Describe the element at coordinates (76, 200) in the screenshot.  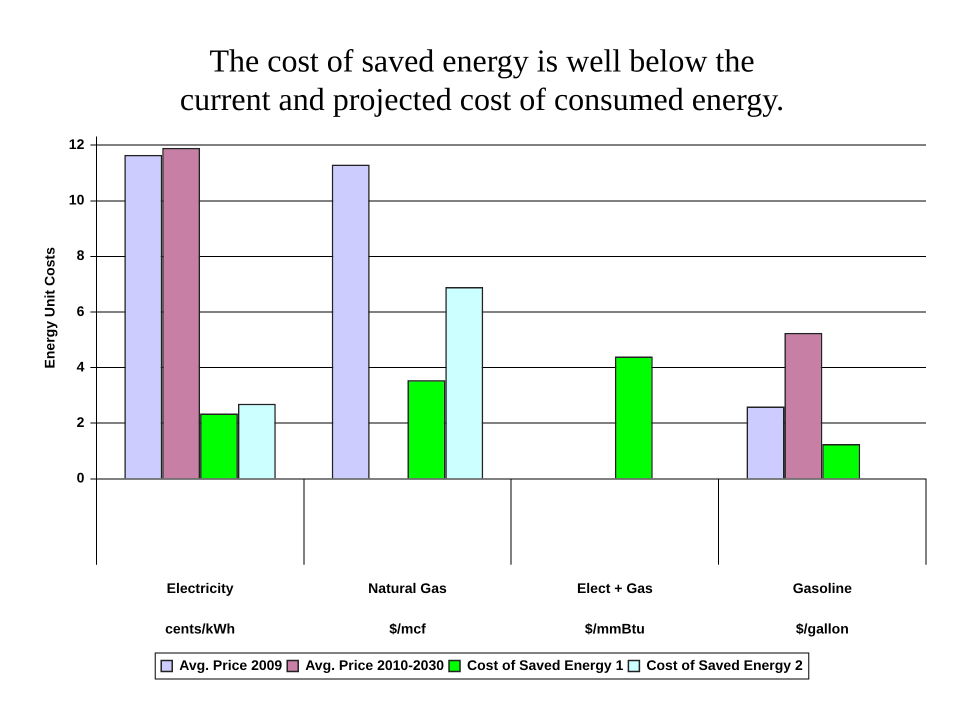
I see `y-tick-label: 10` at that location.